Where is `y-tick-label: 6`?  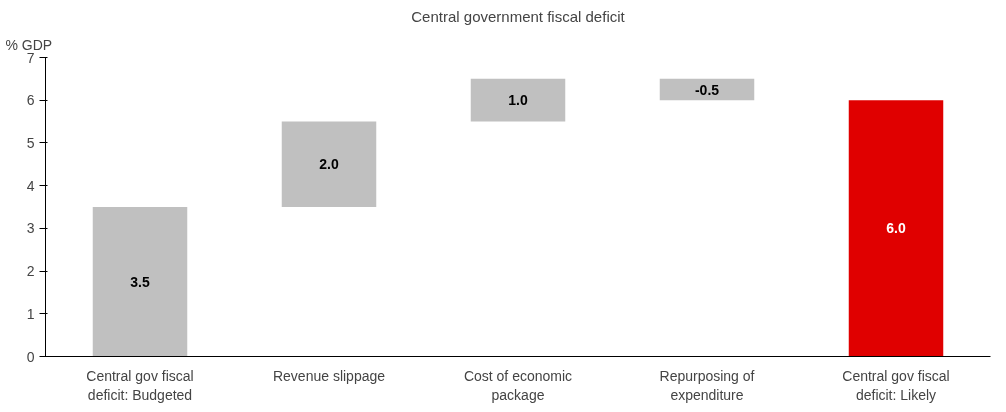
y-tick-label: 6 is located at coordinates (30, 100).